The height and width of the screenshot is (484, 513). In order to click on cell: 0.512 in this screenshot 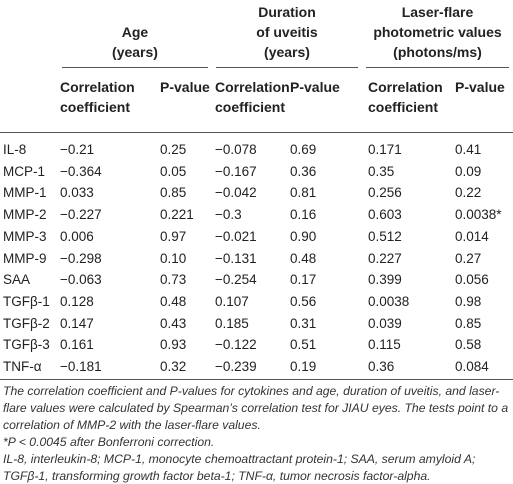, I will do `click(385, 236)`.